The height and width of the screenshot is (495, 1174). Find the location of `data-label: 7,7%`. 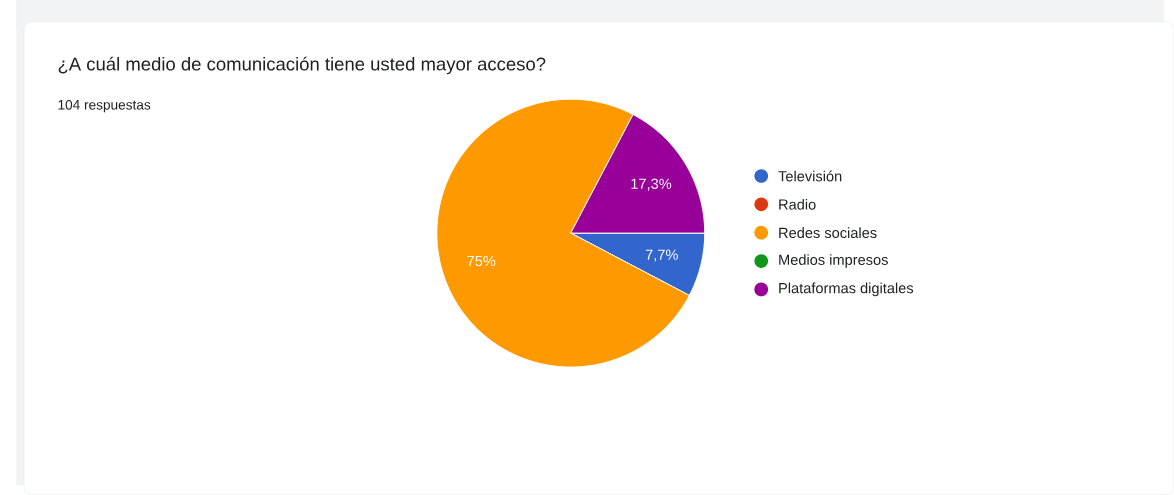

data-label: 7,7% is located at coordinates (661, 255).